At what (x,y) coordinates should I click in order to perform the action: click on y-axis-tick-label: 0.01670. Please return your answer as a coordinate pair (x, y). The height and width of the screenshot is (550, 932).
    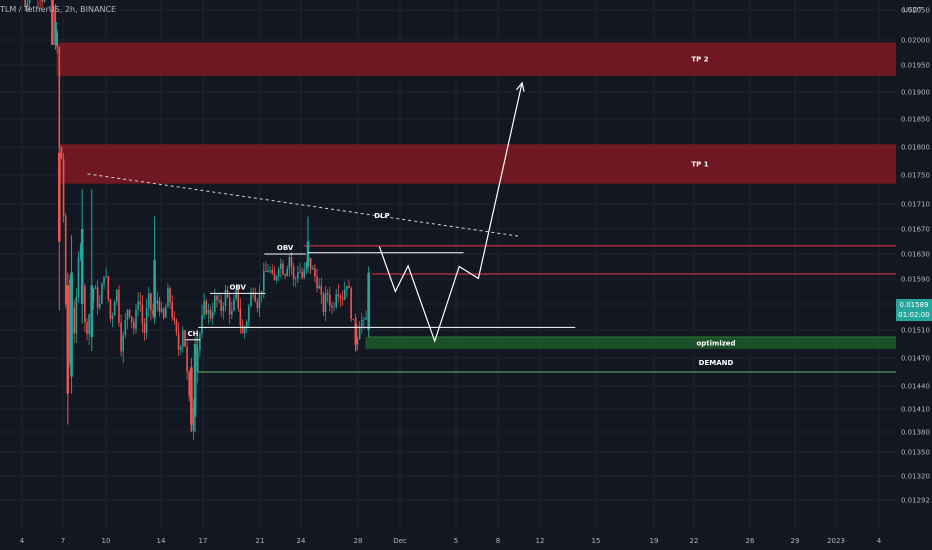
    Looking at the image, I should click on (915, 230).